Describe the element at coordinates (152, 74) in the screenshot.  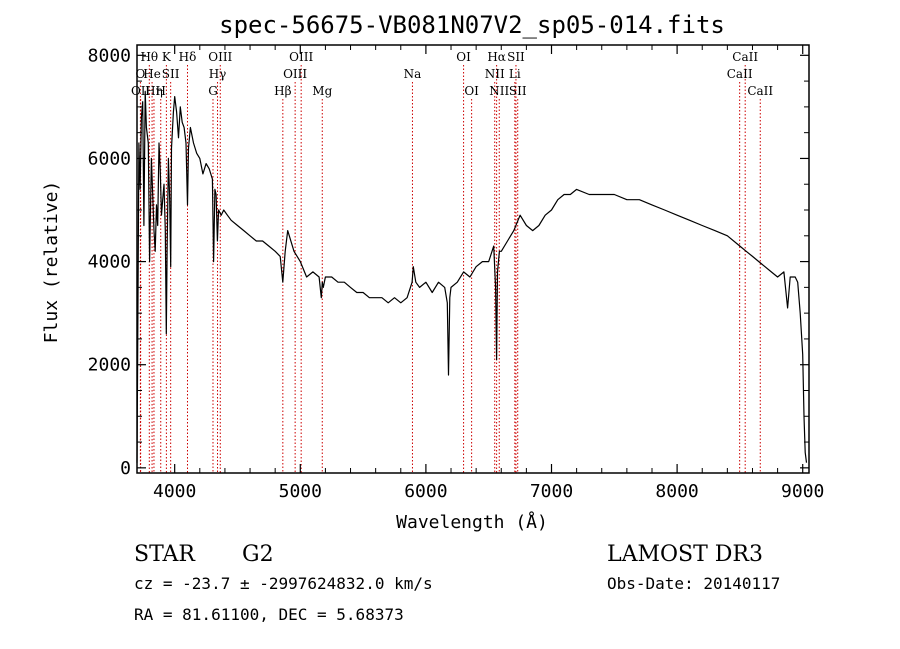
I see `line-marker-label: He` at that location.